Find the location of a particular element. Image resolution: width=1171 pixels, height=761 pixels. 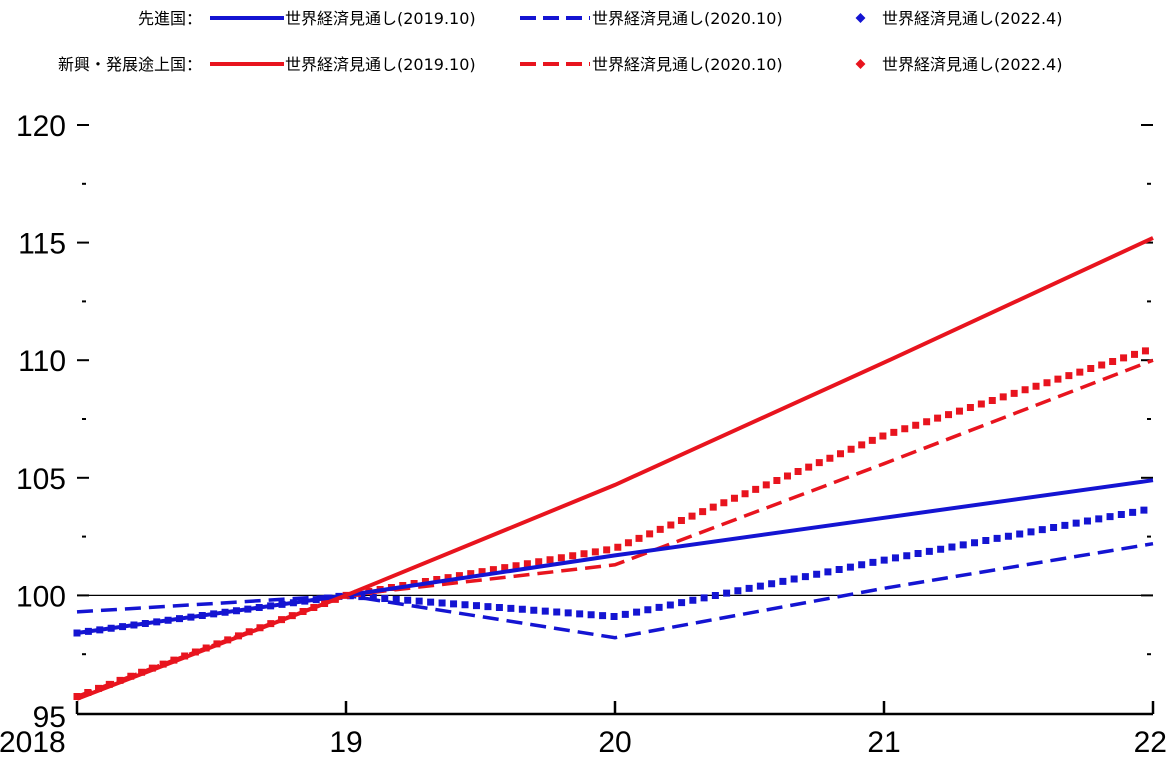

legend-group-label: 先進国： is located at coordinates (170, 18).